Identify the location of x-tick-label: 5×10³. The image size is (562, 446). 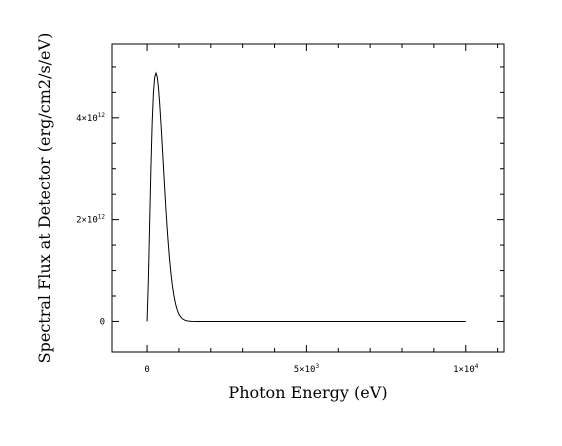
(307, 369).